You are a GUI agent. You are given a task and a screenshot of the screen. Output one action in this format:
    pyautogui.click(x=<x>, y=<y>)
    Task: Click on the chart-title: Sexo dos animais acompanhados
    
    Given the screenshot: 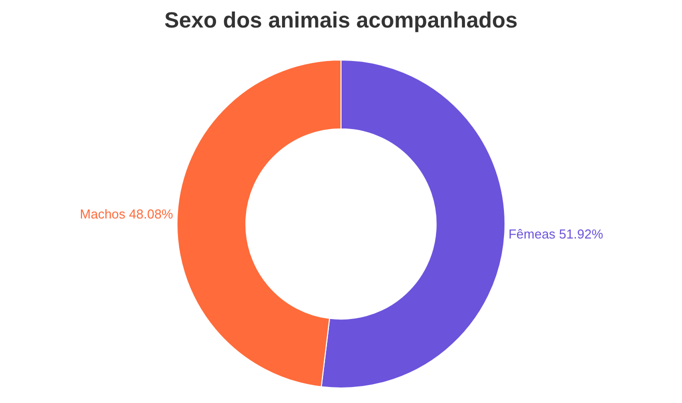 What is the action you would take?
    pyautogui.click(x=341, y=19)
    